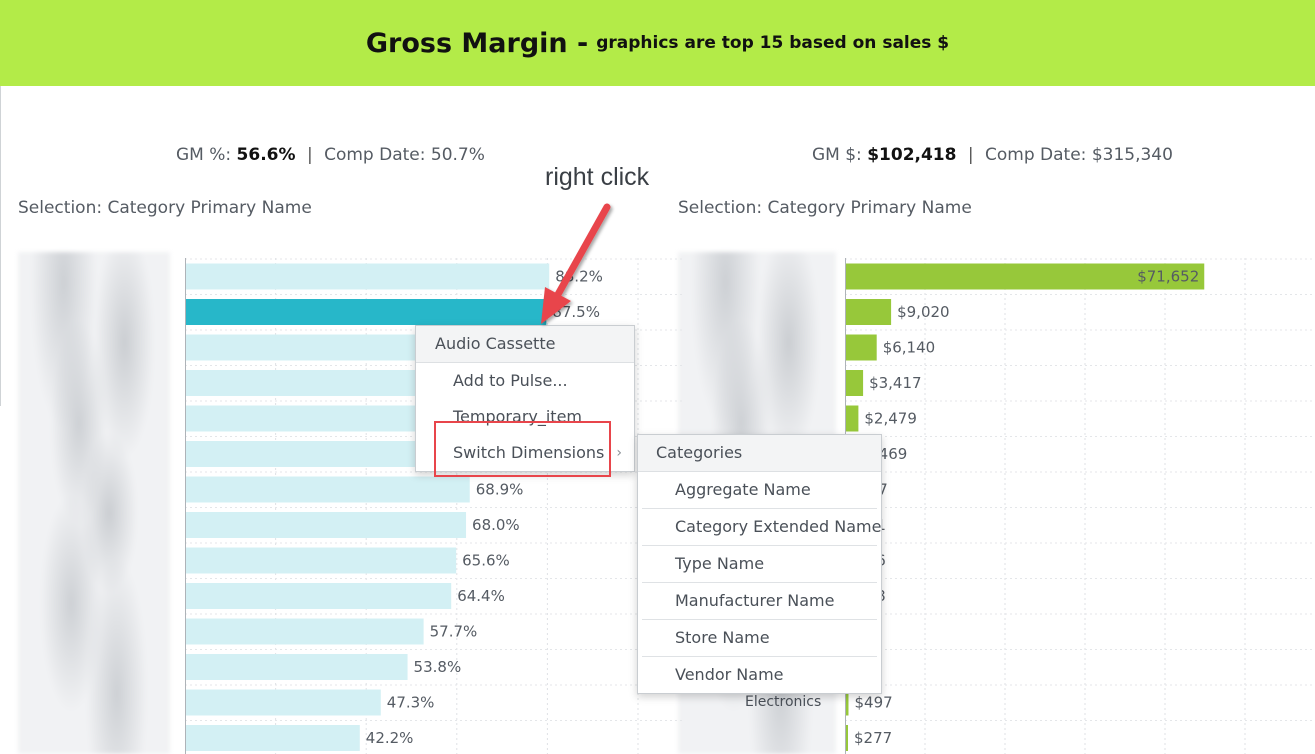 The height and width of the screenshot is (754, 1315). Describe the element at coordinates (457, 155) in the screenshot. I see `comp-value: 50.7%` at that location.